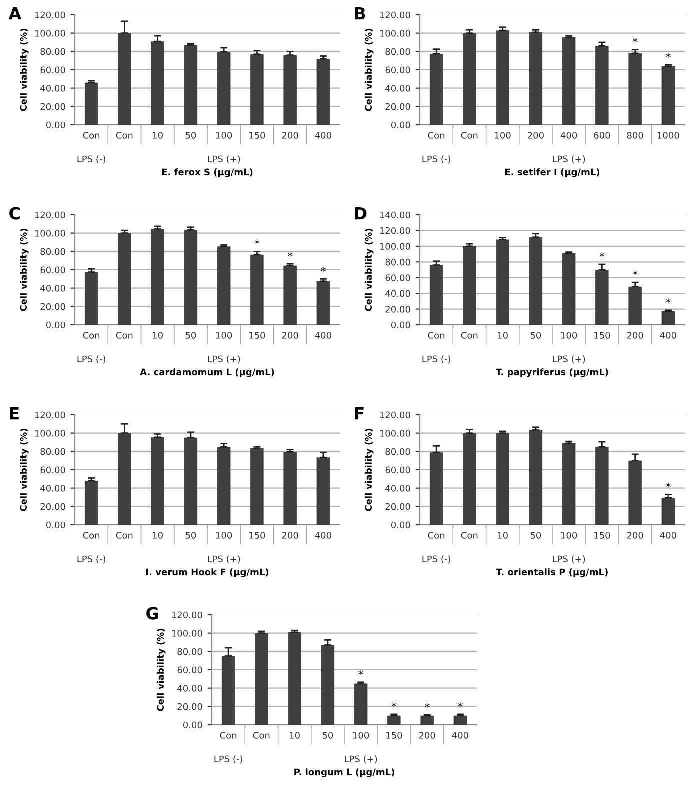 This screenshot has height=799, width=690. I want to click on x-tick-label: 800, so click(635, 135).